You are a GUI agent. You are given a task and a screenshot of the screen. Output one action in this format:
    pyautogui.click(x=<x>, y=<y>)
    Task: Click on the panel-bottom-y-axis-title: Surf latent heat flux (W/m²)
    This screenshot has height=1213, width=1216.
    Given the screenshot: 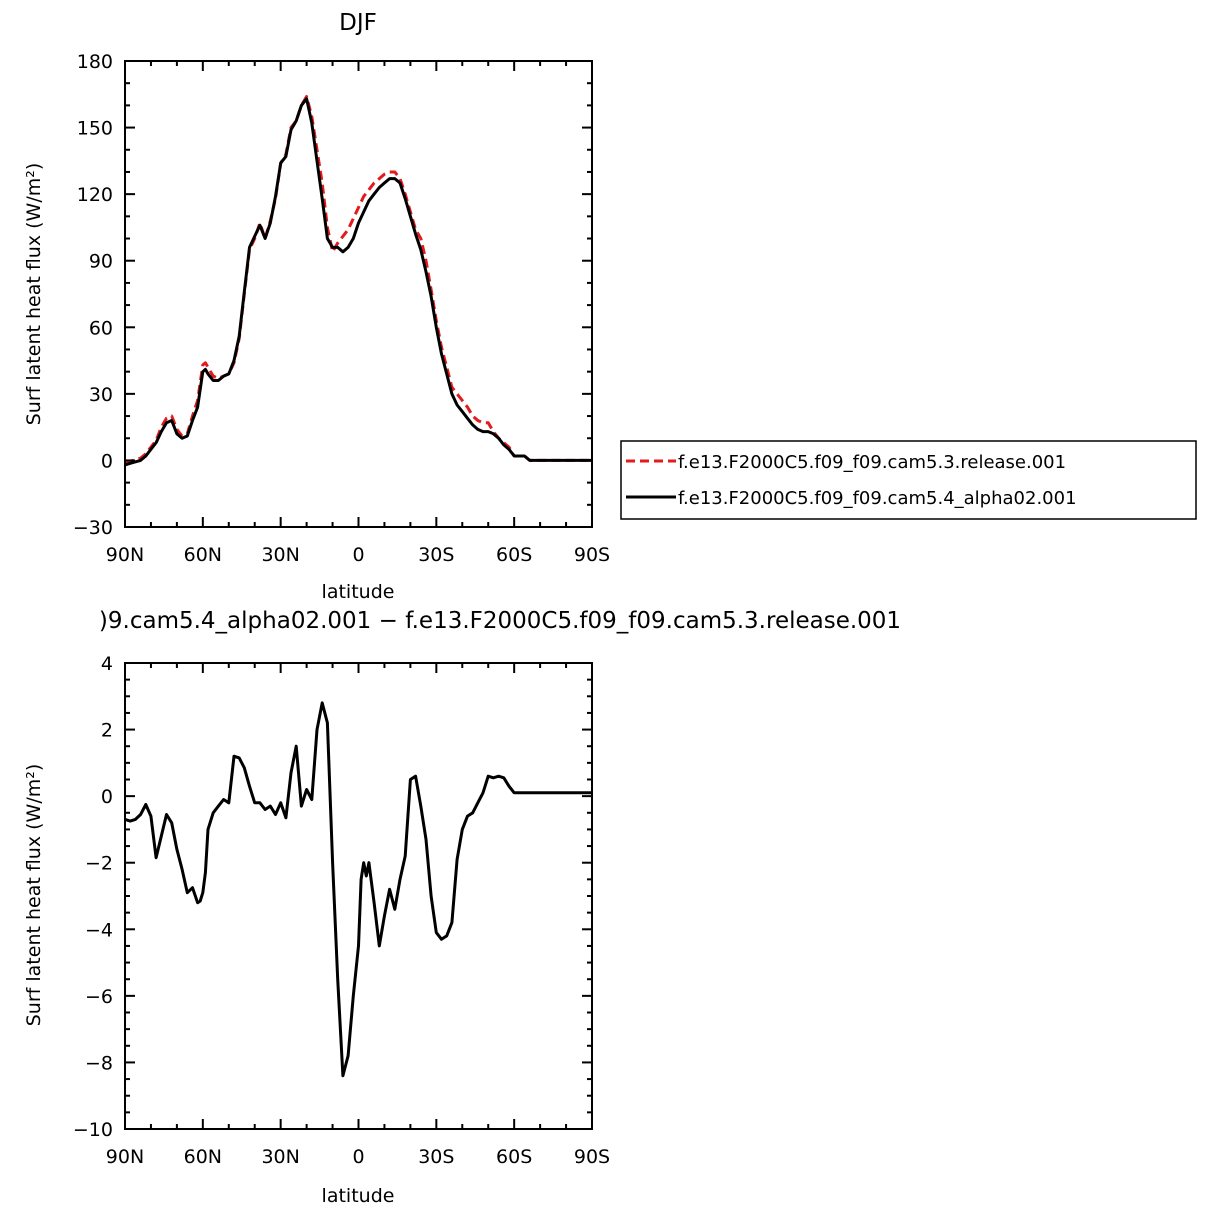 What is the action you would take?
    pyautogui.click(x=34, y=895)
    